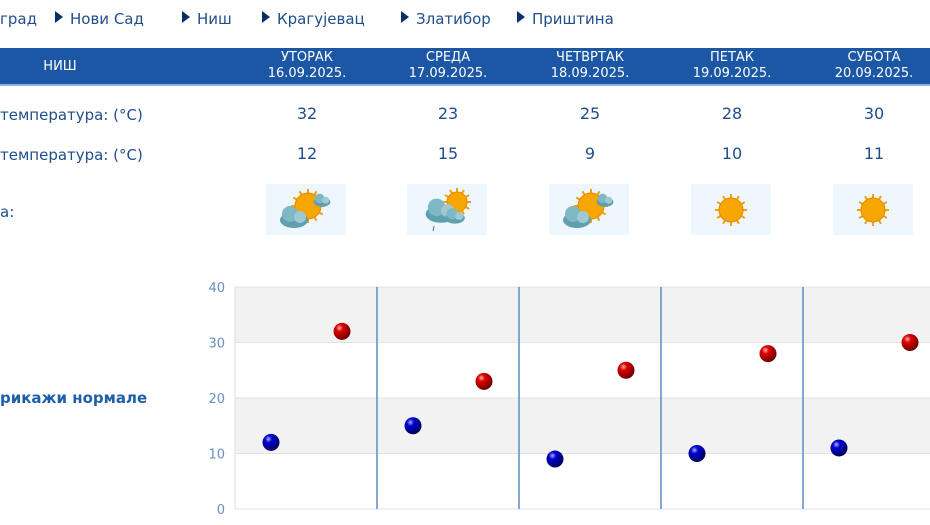  What do you see at coordinates (74, 398) in the screenshot?
I see `show-normals-link: рикажи нормале` at bounding box center [74, 398].